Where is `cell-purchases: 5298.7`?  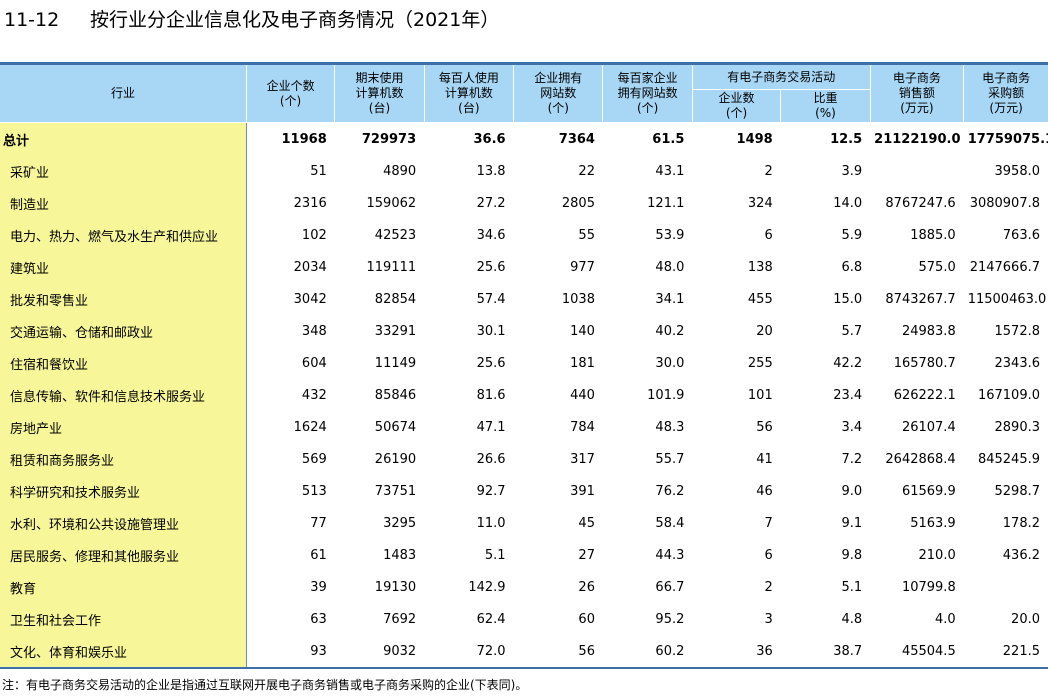 cell-purchases: 5298.7 is located at coordinates (1017, 491).